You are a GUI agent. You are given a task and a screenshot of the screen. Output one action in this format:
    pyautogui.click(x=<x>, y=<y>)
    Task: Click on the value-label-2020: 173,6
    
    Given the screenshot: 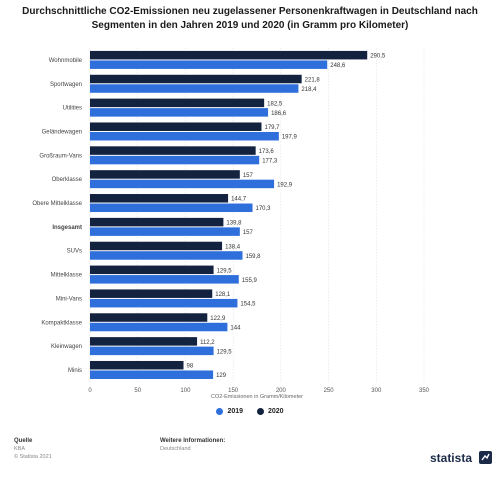 What is the action you would take?
    pyautogui.click(x=267, y=152)
    